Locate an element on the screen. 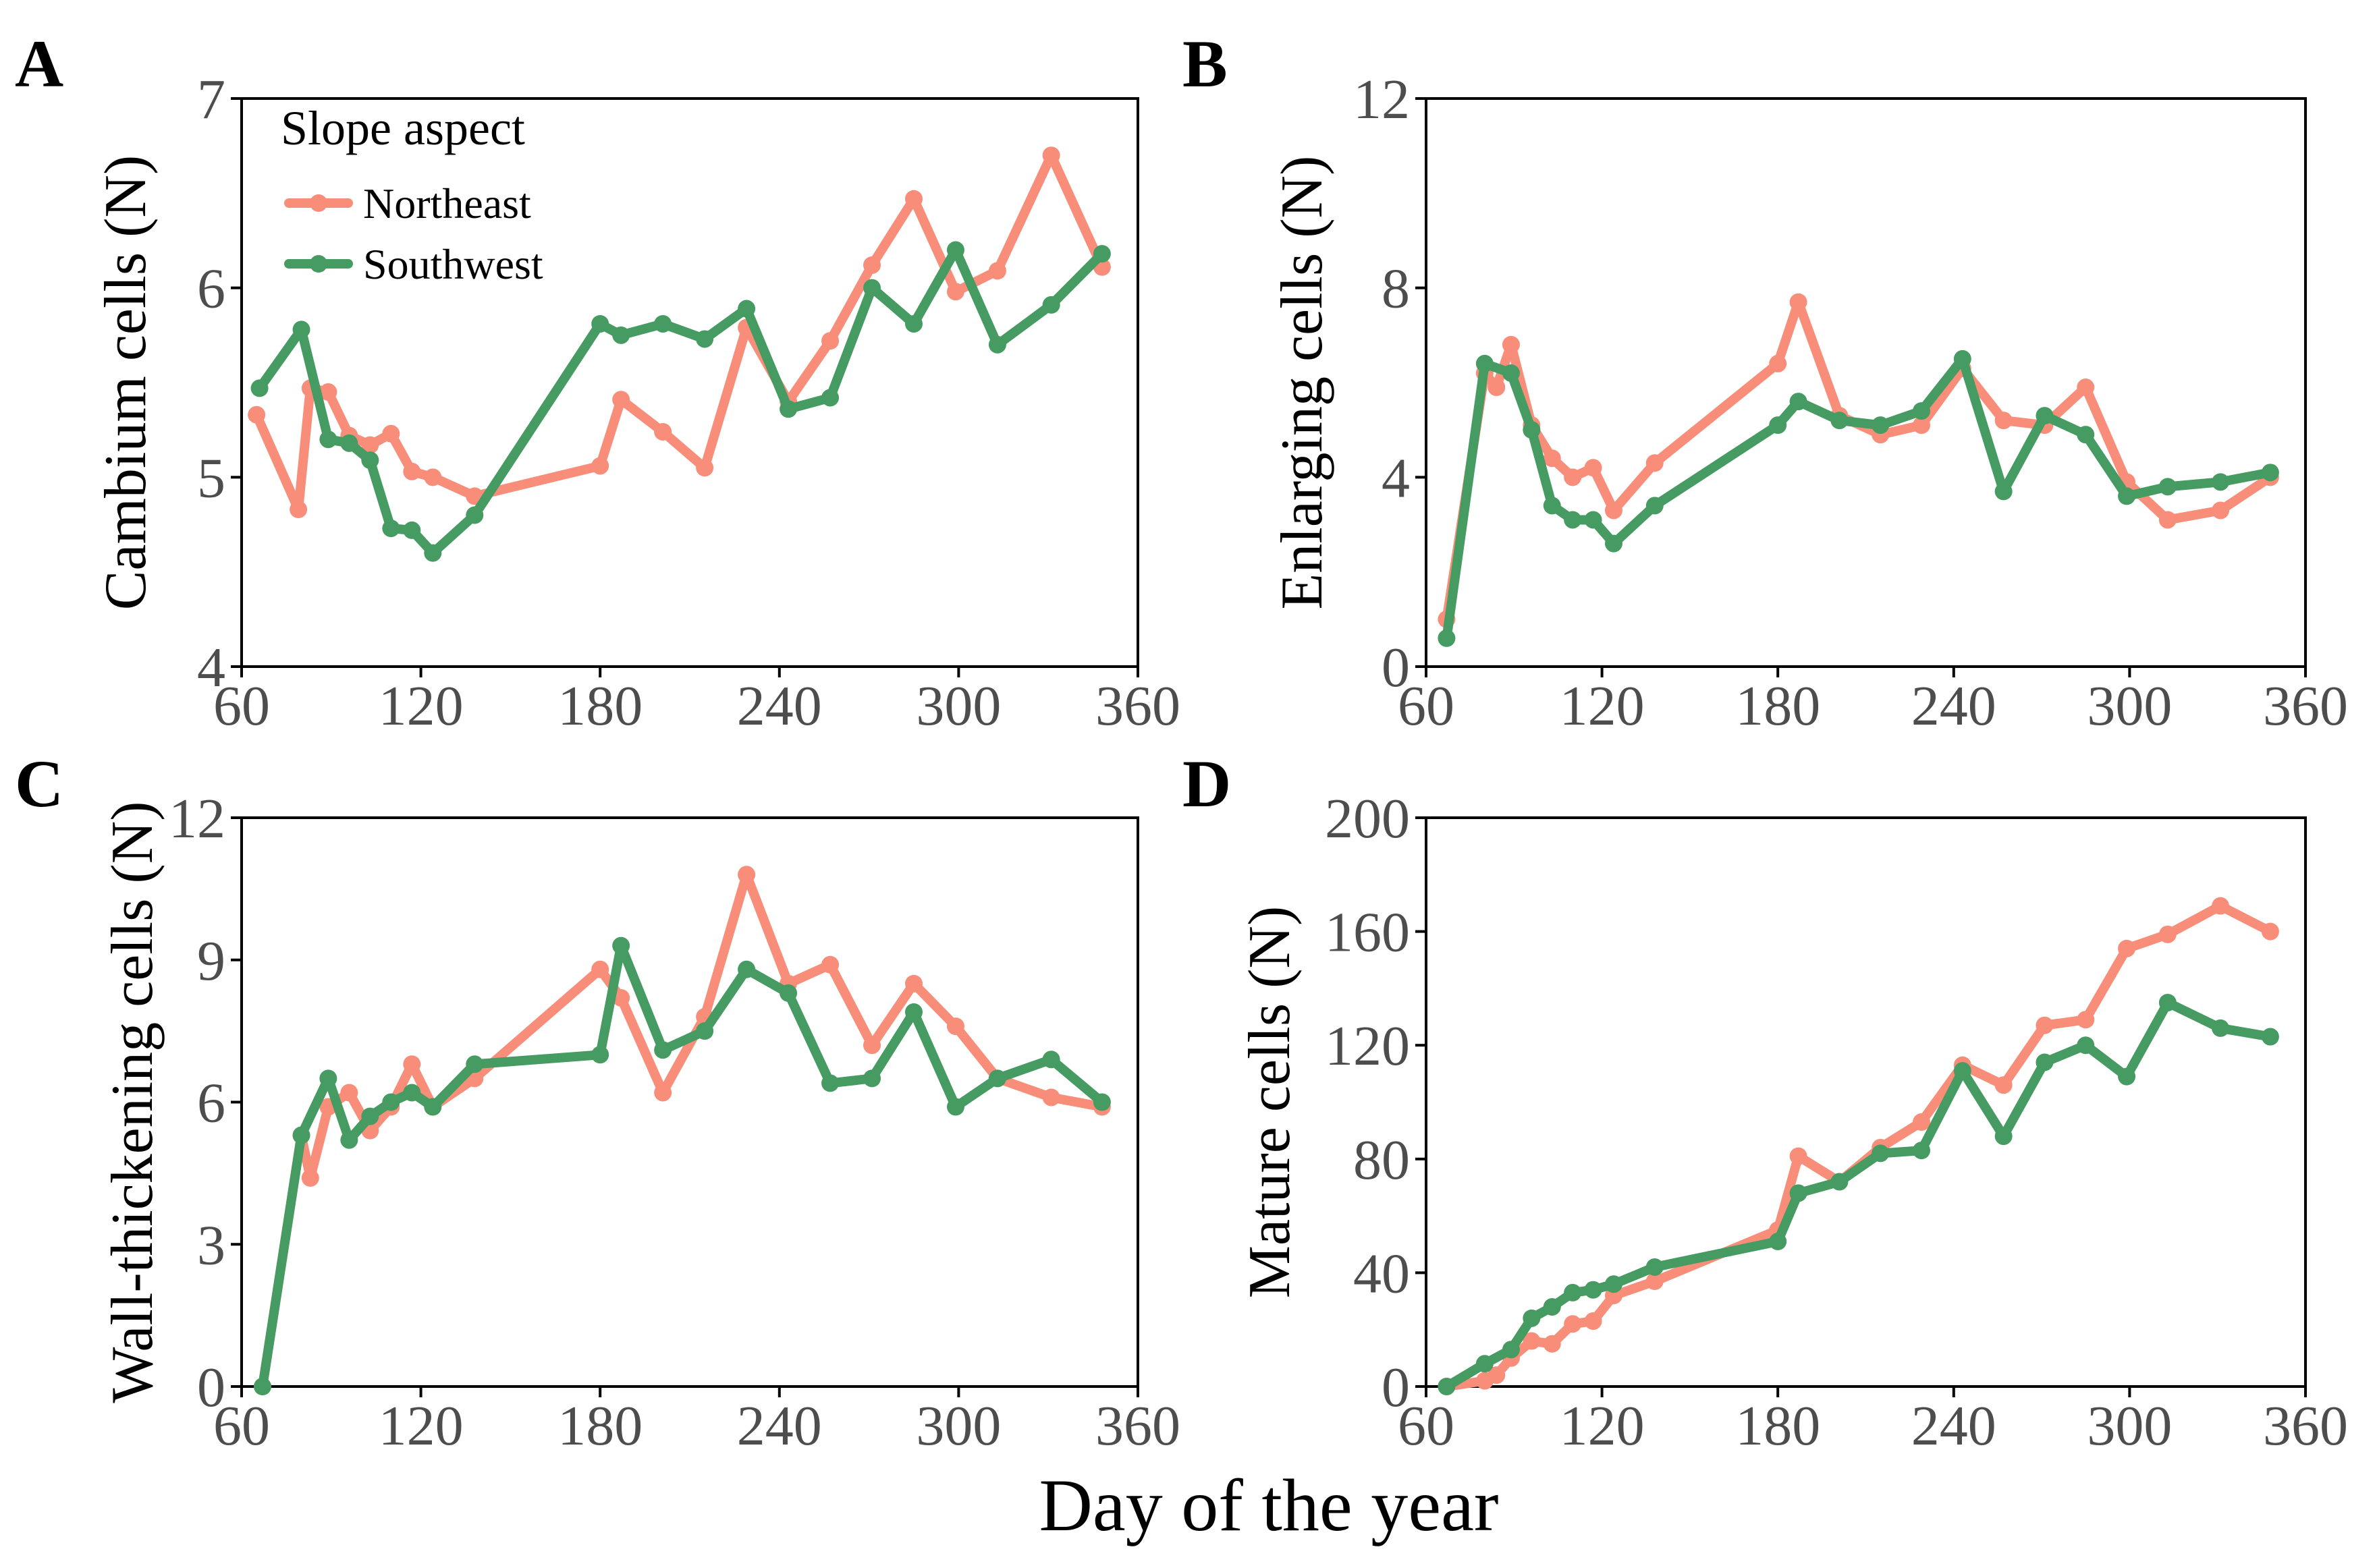 The image size is (2375, 1568). legend-marker-southwest is located at coordinates (318, 264).